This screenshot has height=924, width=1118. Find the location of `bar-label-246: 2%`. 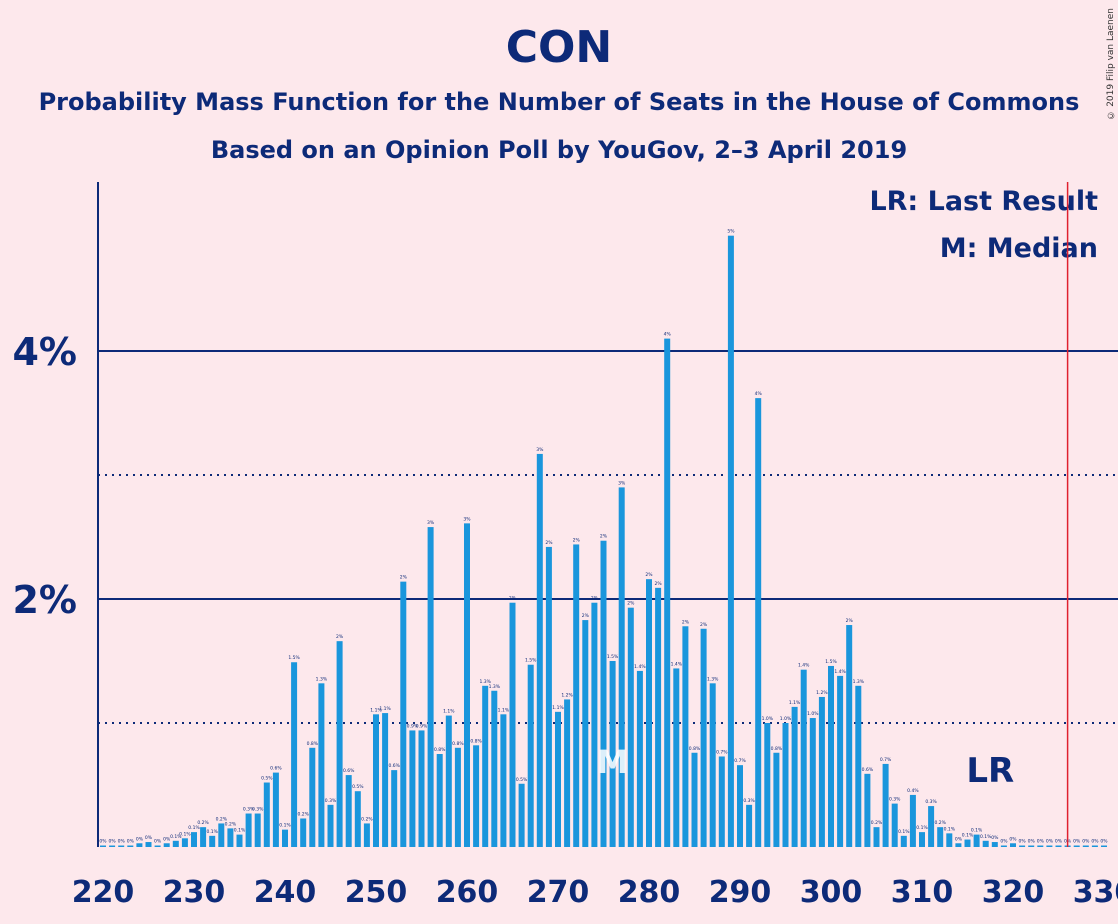

bar-label-246: 2% is located at coordinates (340, 637).